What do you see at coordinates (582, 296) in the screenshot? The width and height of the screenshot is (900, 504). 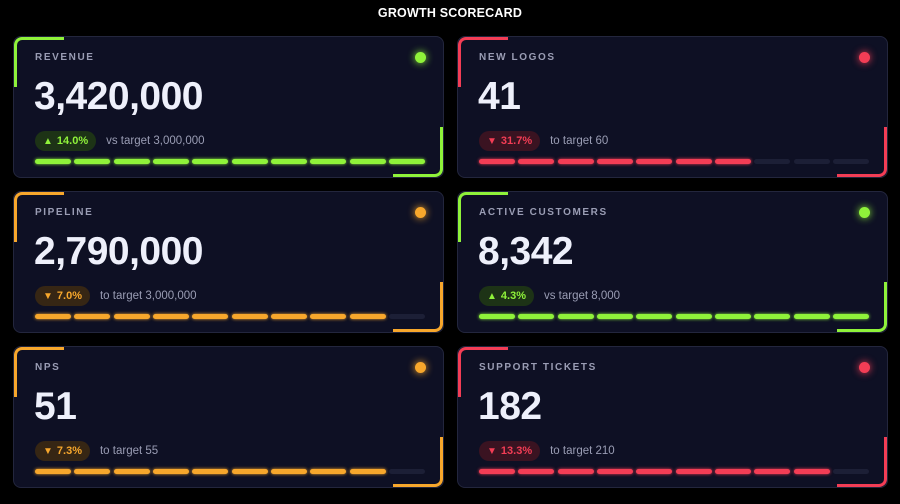 I see `target-text: vs target 8,000` at bounding box center [582, 296].